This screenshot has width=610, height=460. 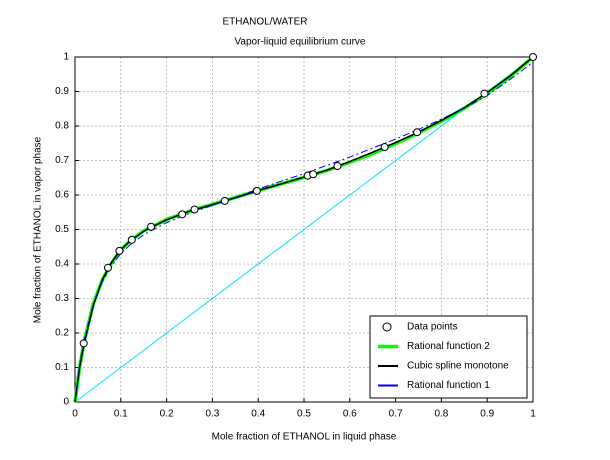 What do you see at coordinates (62, 195) in the screenshot?
I see `y-tick-label: 0.6` at bounding box center [62, 195].